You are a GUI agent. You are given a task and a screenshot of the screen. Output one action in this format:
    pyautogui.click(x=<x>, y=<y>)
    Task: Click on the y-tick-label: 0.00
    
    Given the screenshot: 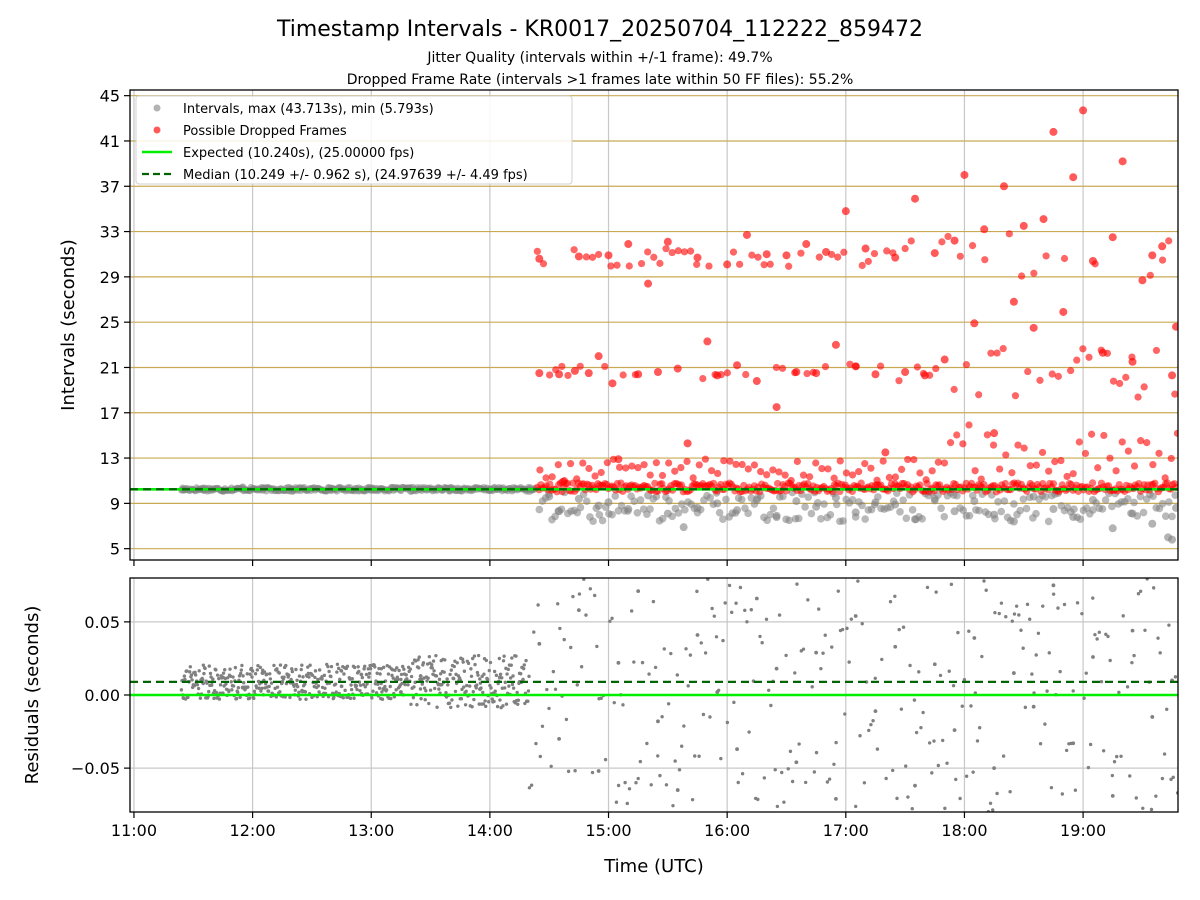 What is the action you would take?
    pyautogui.click(x=102, y=695)
    